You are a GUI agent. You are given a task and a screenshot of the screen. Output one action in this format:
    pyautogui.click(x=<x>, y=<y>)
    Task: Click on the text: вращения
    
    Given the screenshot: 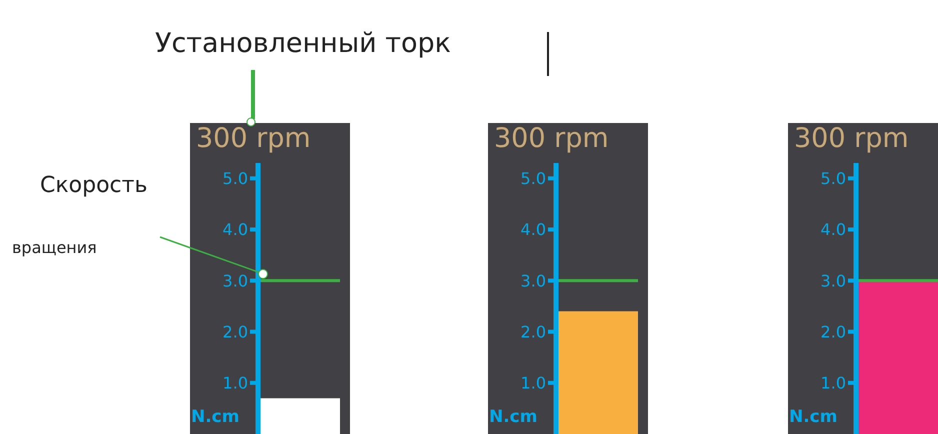 What is the action you would take?
    pyautogui.click(x=54, y=247)
    